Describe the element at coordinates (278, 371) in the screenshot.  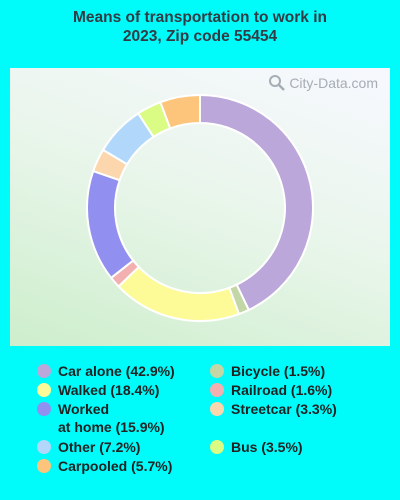
I see `legend-label: Bicycle (1.5%)` at that location.